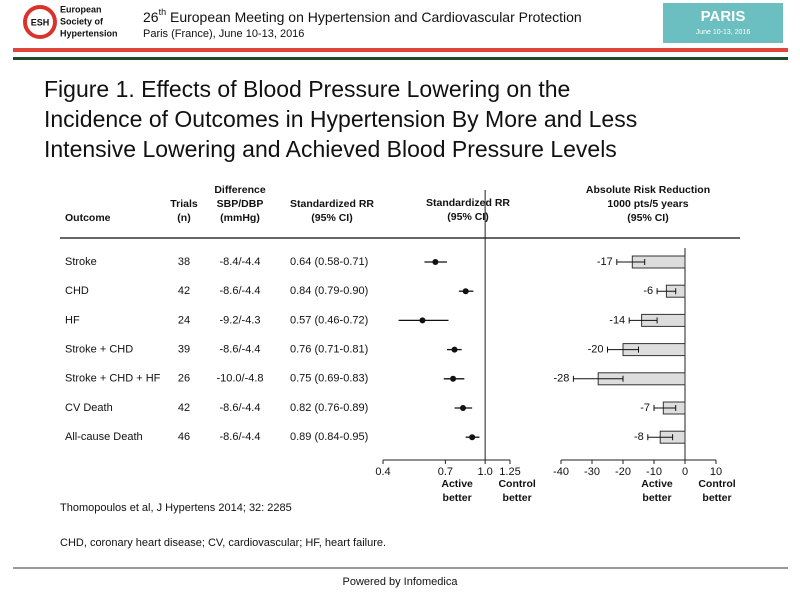 The width and height of the screenshot is (800, 605). What do you see at coordinates (685, 472) in the screenshot?
I see `tick-label: 0` at bounding box center [685, 472].